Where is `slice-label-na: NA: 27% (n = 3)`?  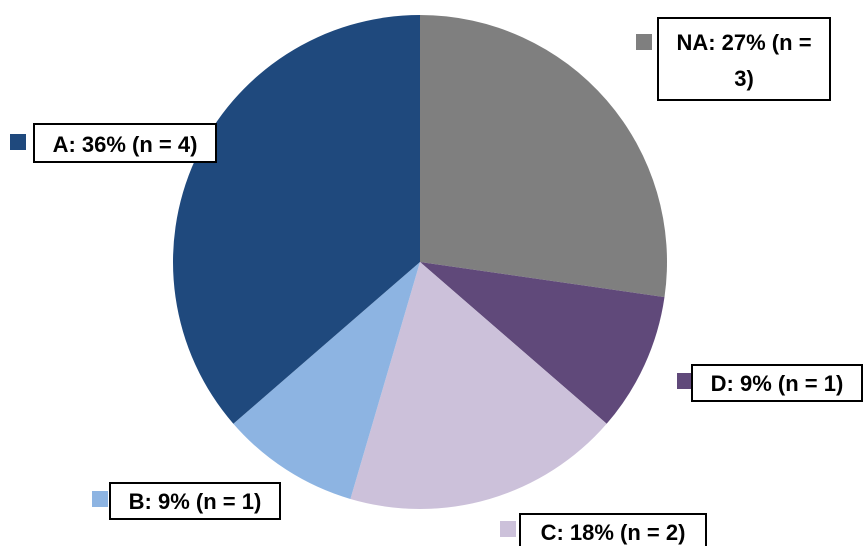
slice-label-na: NA: 27% (n = 3) is located at coordinates (733, 59).